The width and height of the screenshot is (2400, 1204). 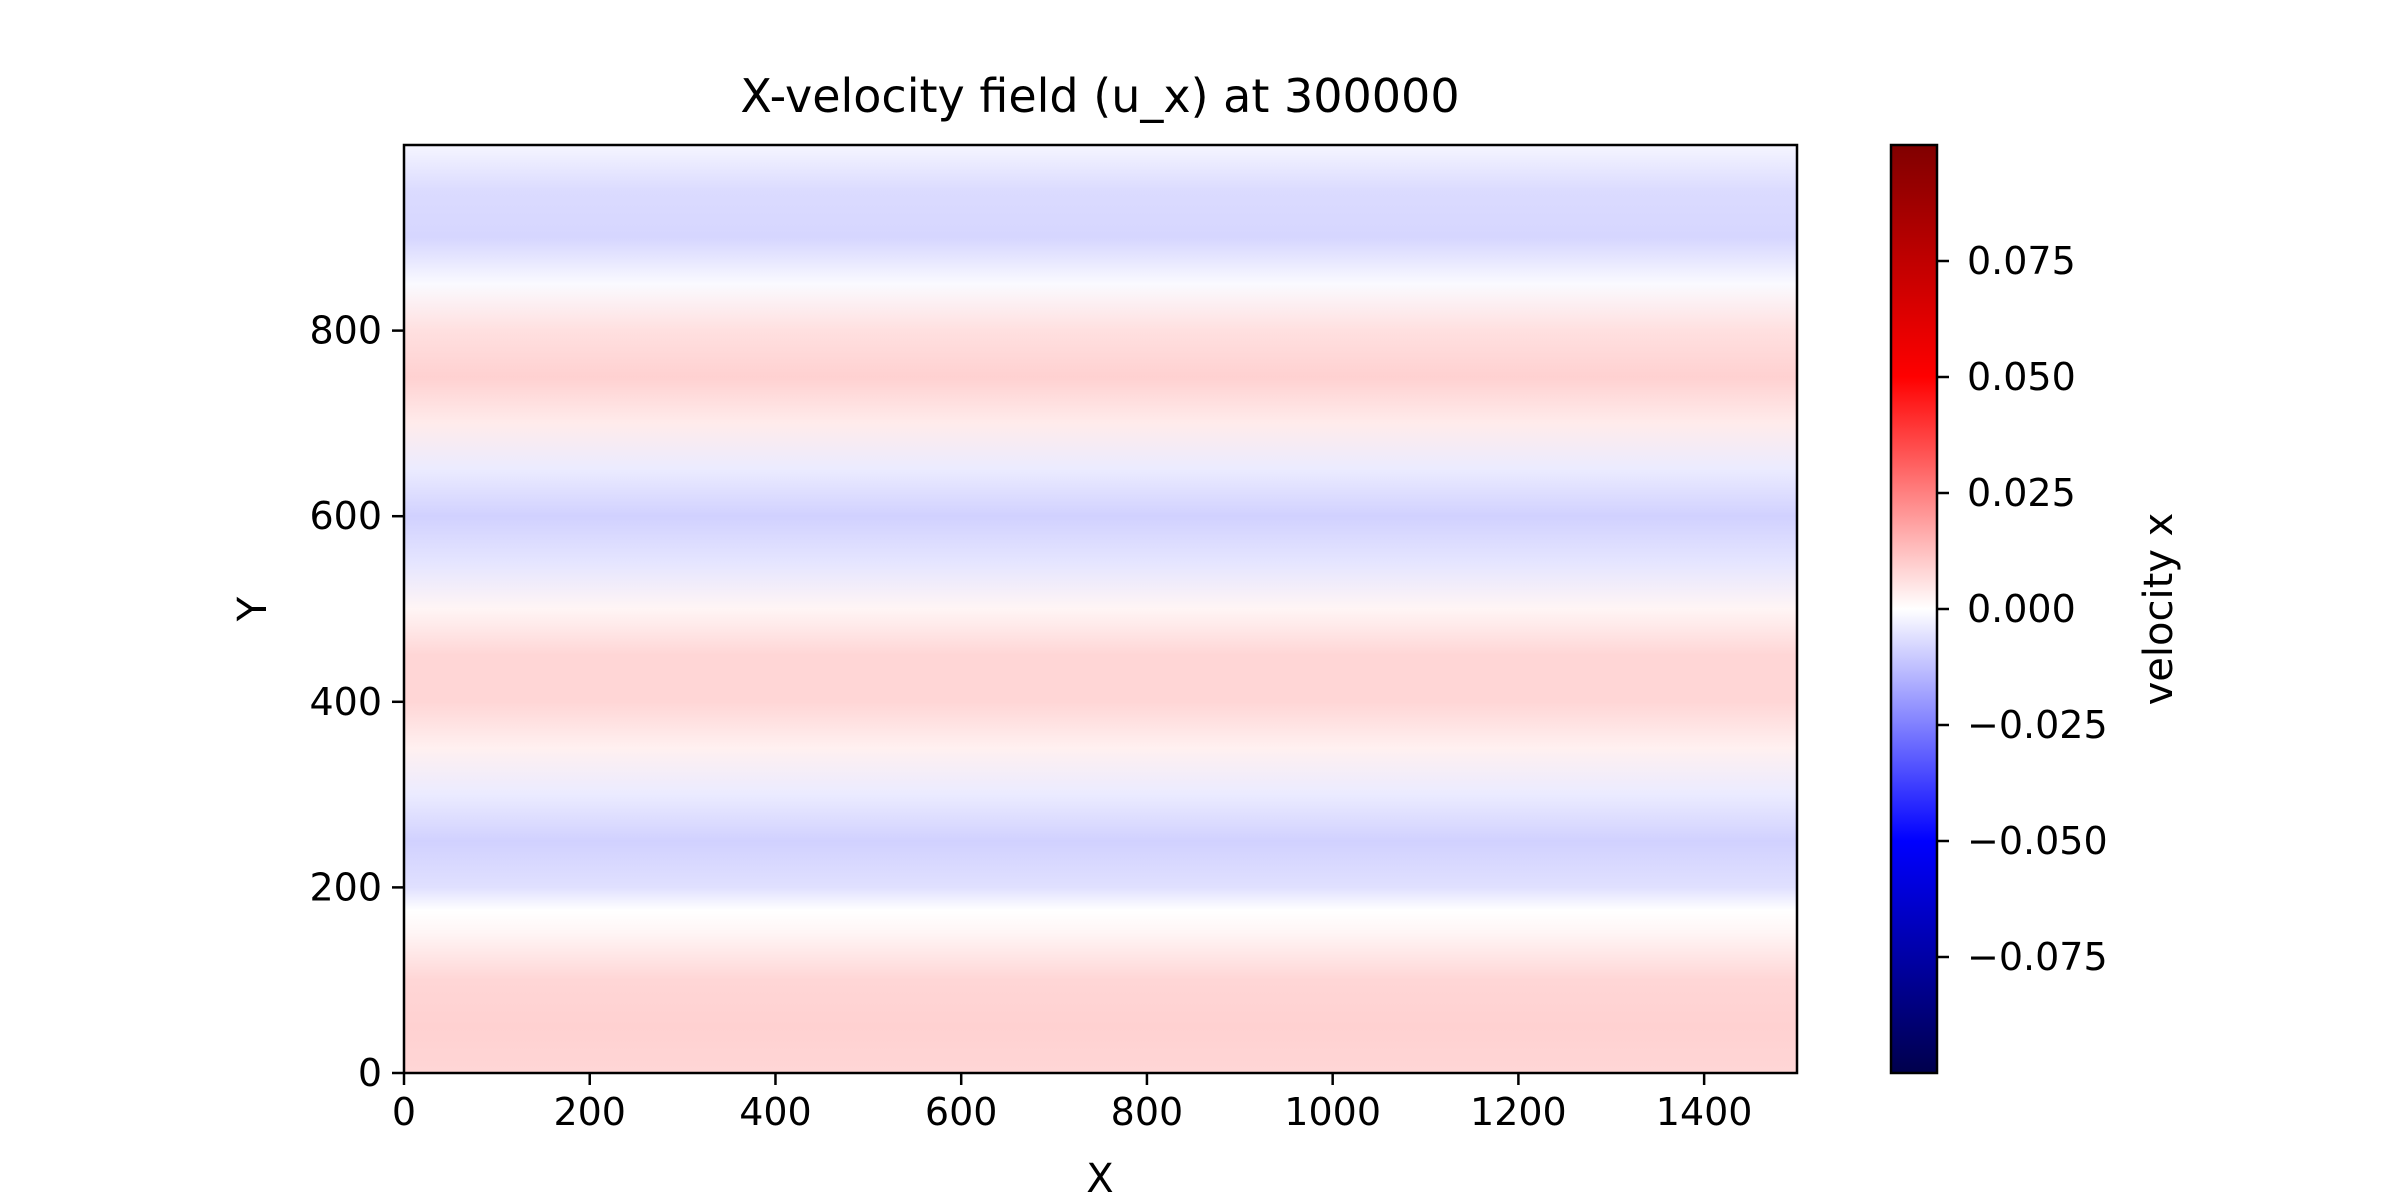 I want to click on x-tick-label: 1000, so click(x=1332, y=1112).